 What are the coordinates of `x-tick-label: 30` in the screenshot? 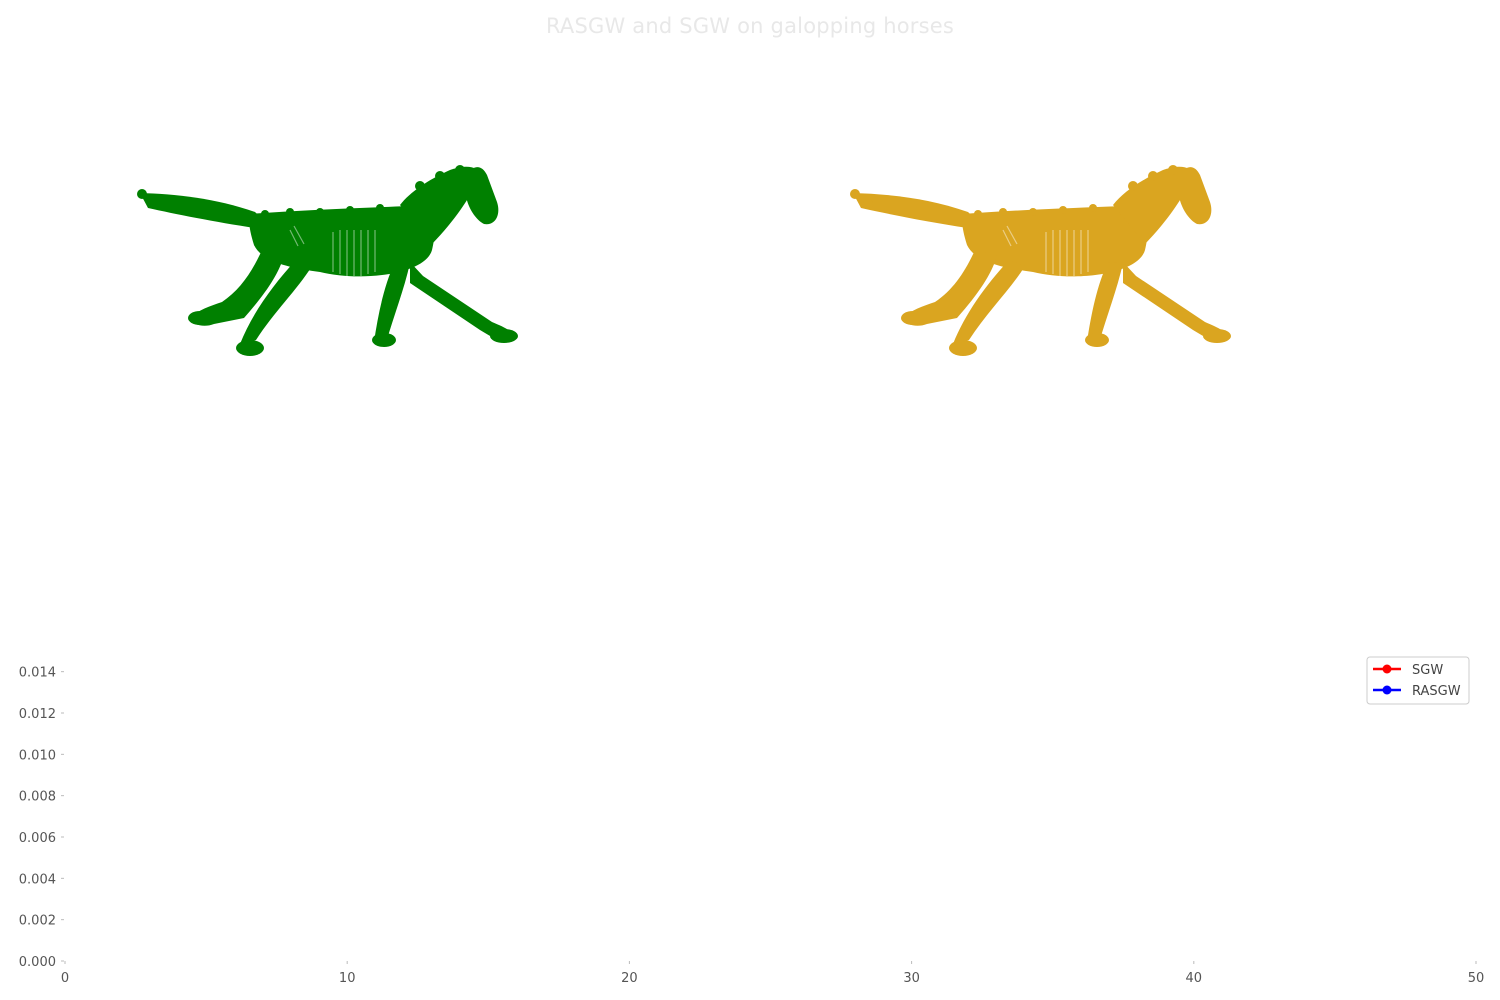 It's located at (911, 978).